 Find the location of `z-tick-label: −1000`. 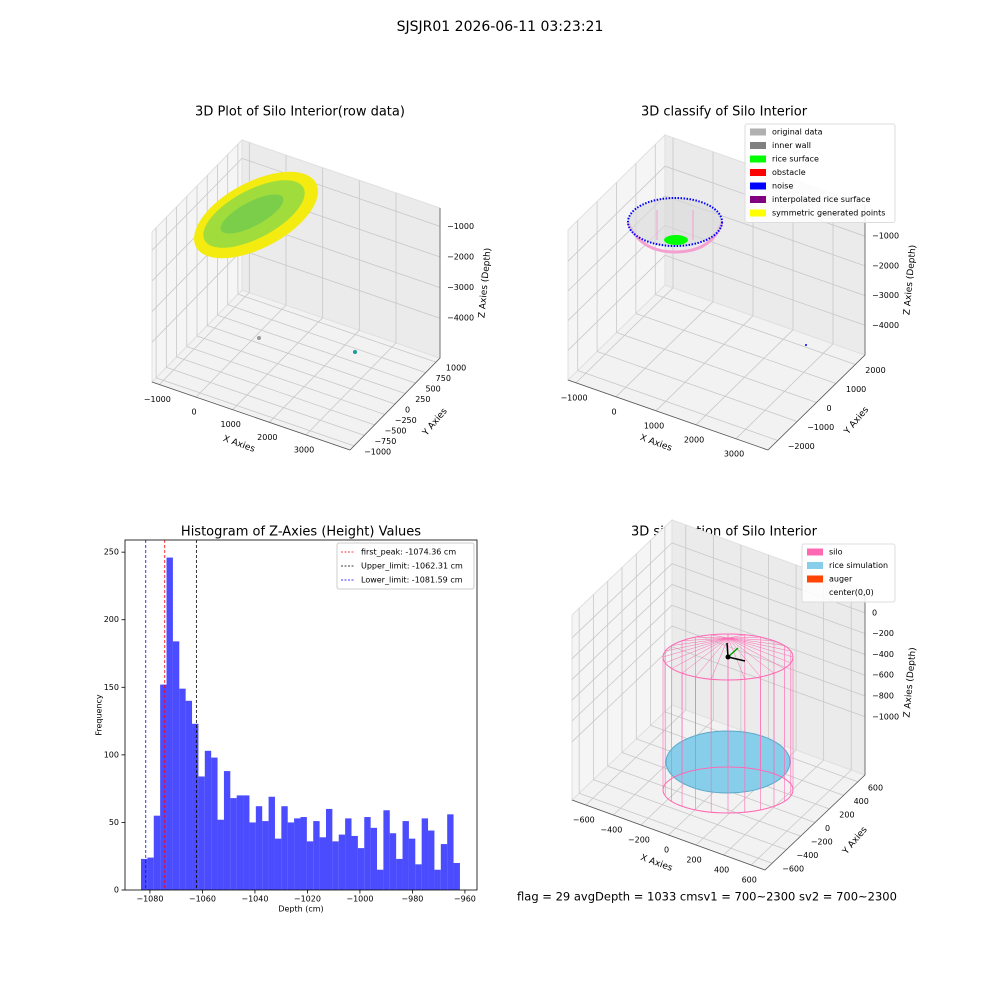

z-tick-label: −1000 is located at coordinates (460, 226).